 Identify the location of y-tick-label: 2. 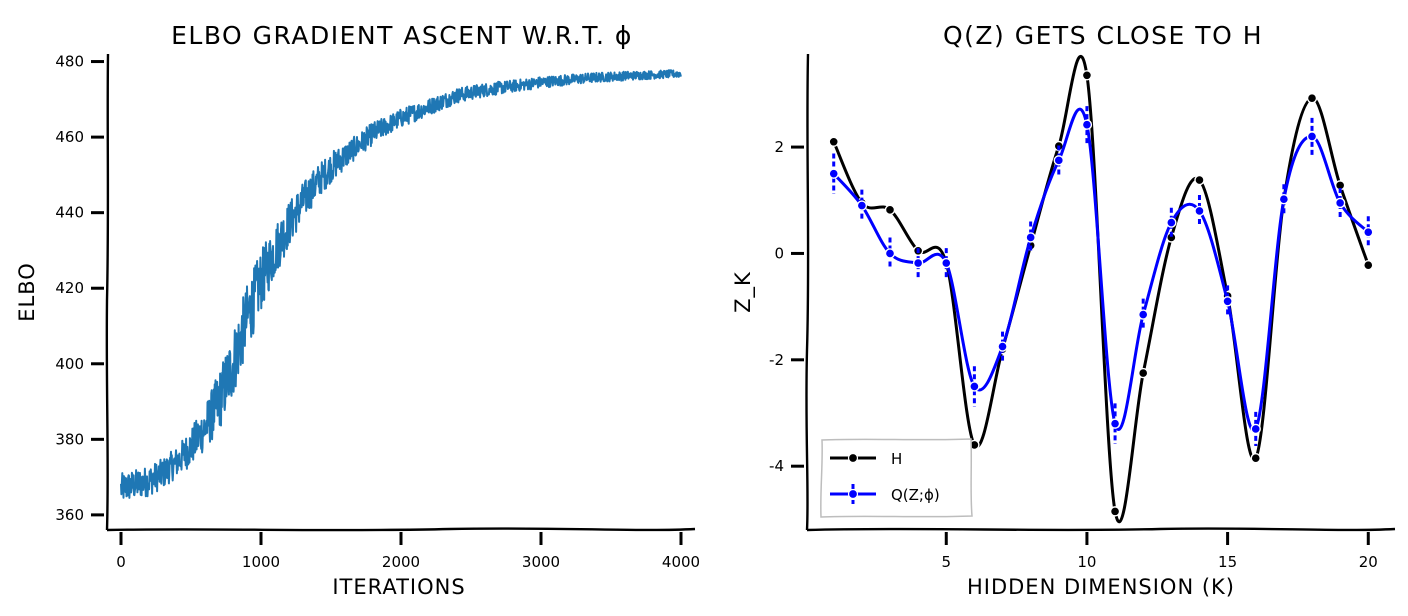
(779, 147).